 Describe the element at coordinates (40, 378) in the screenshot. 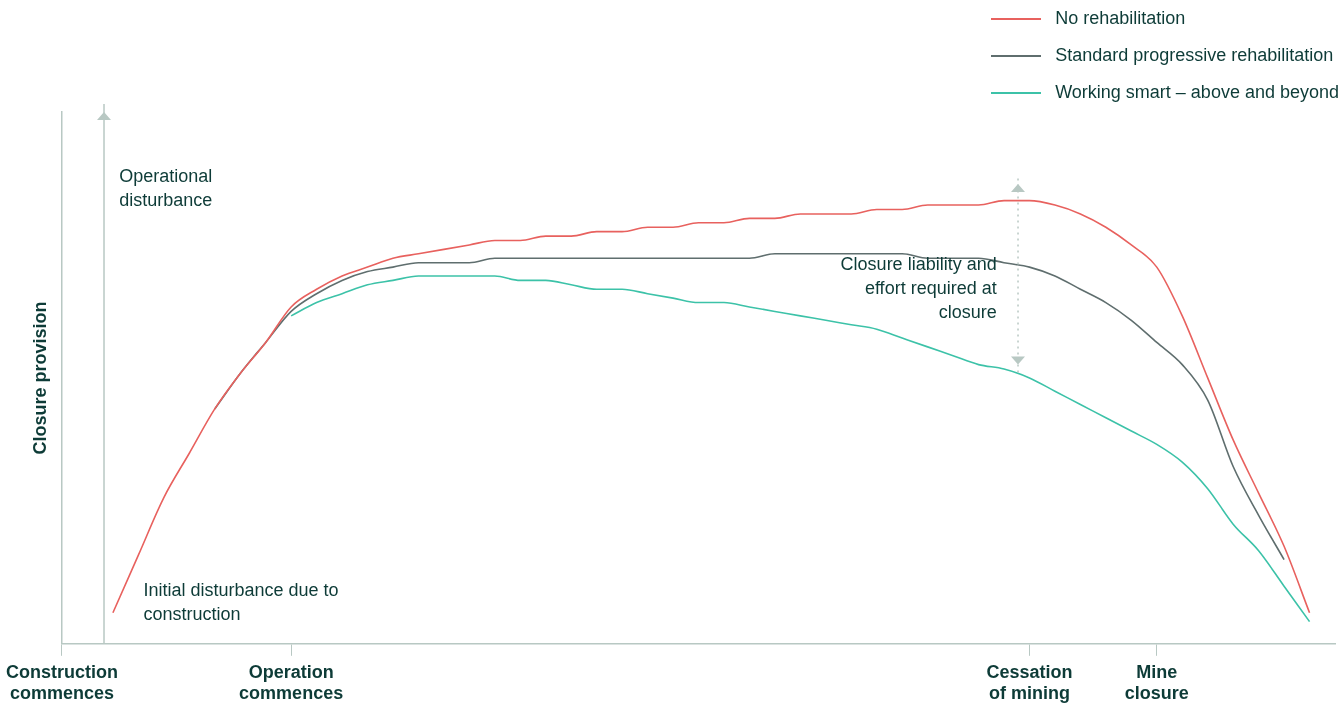

I see `y-axis-title: Closure provision` at that location.